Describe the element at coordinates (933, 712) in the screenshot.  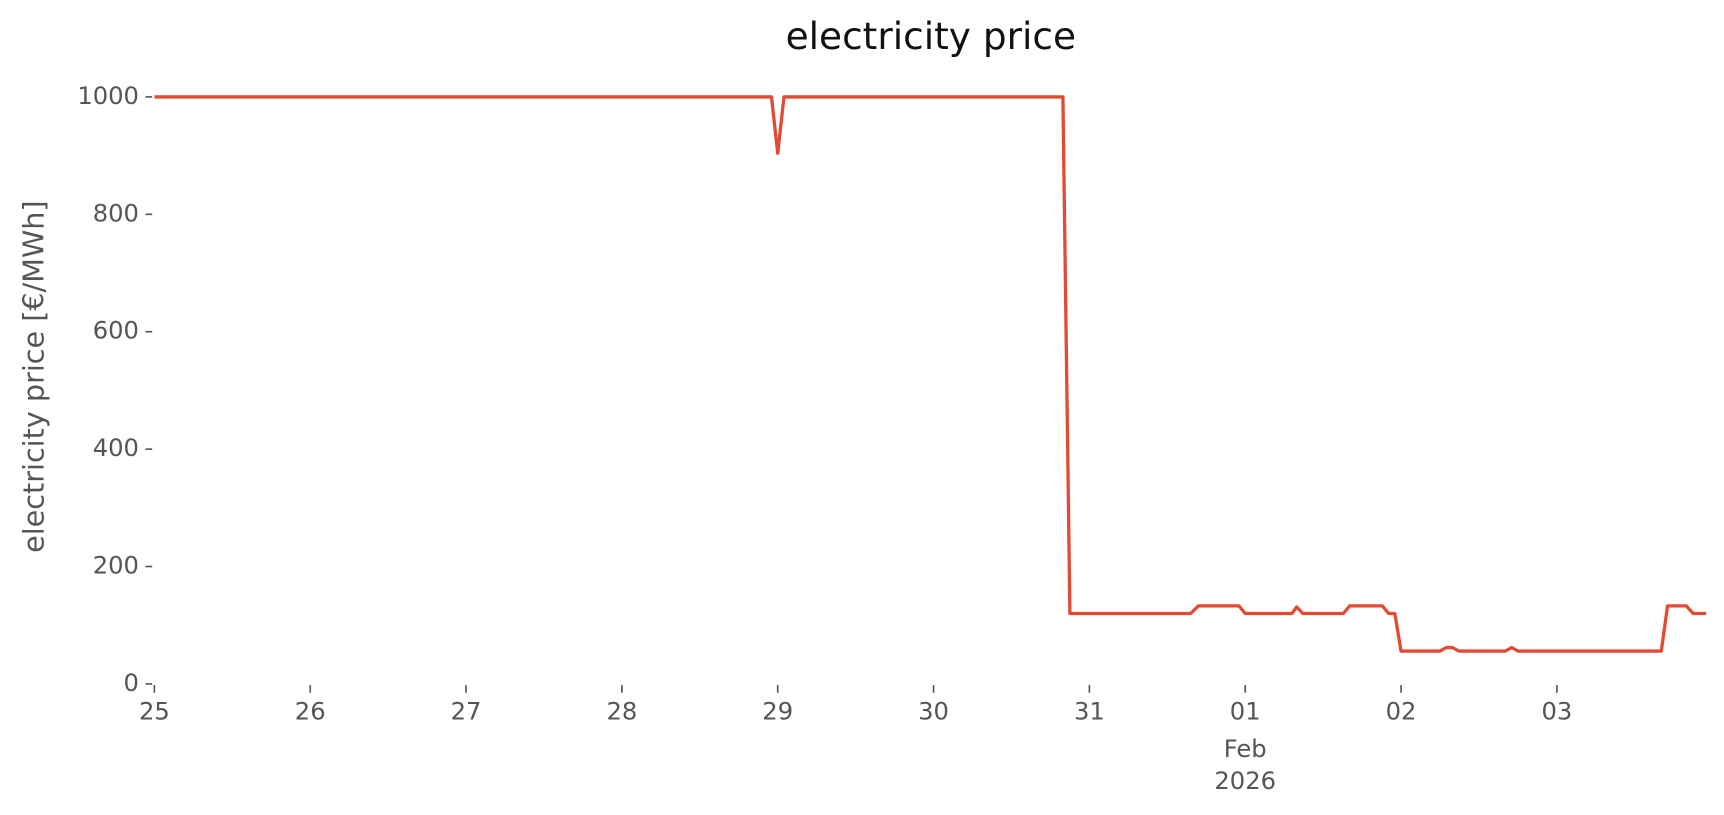
I see `x-tick-label: 30` at that location.